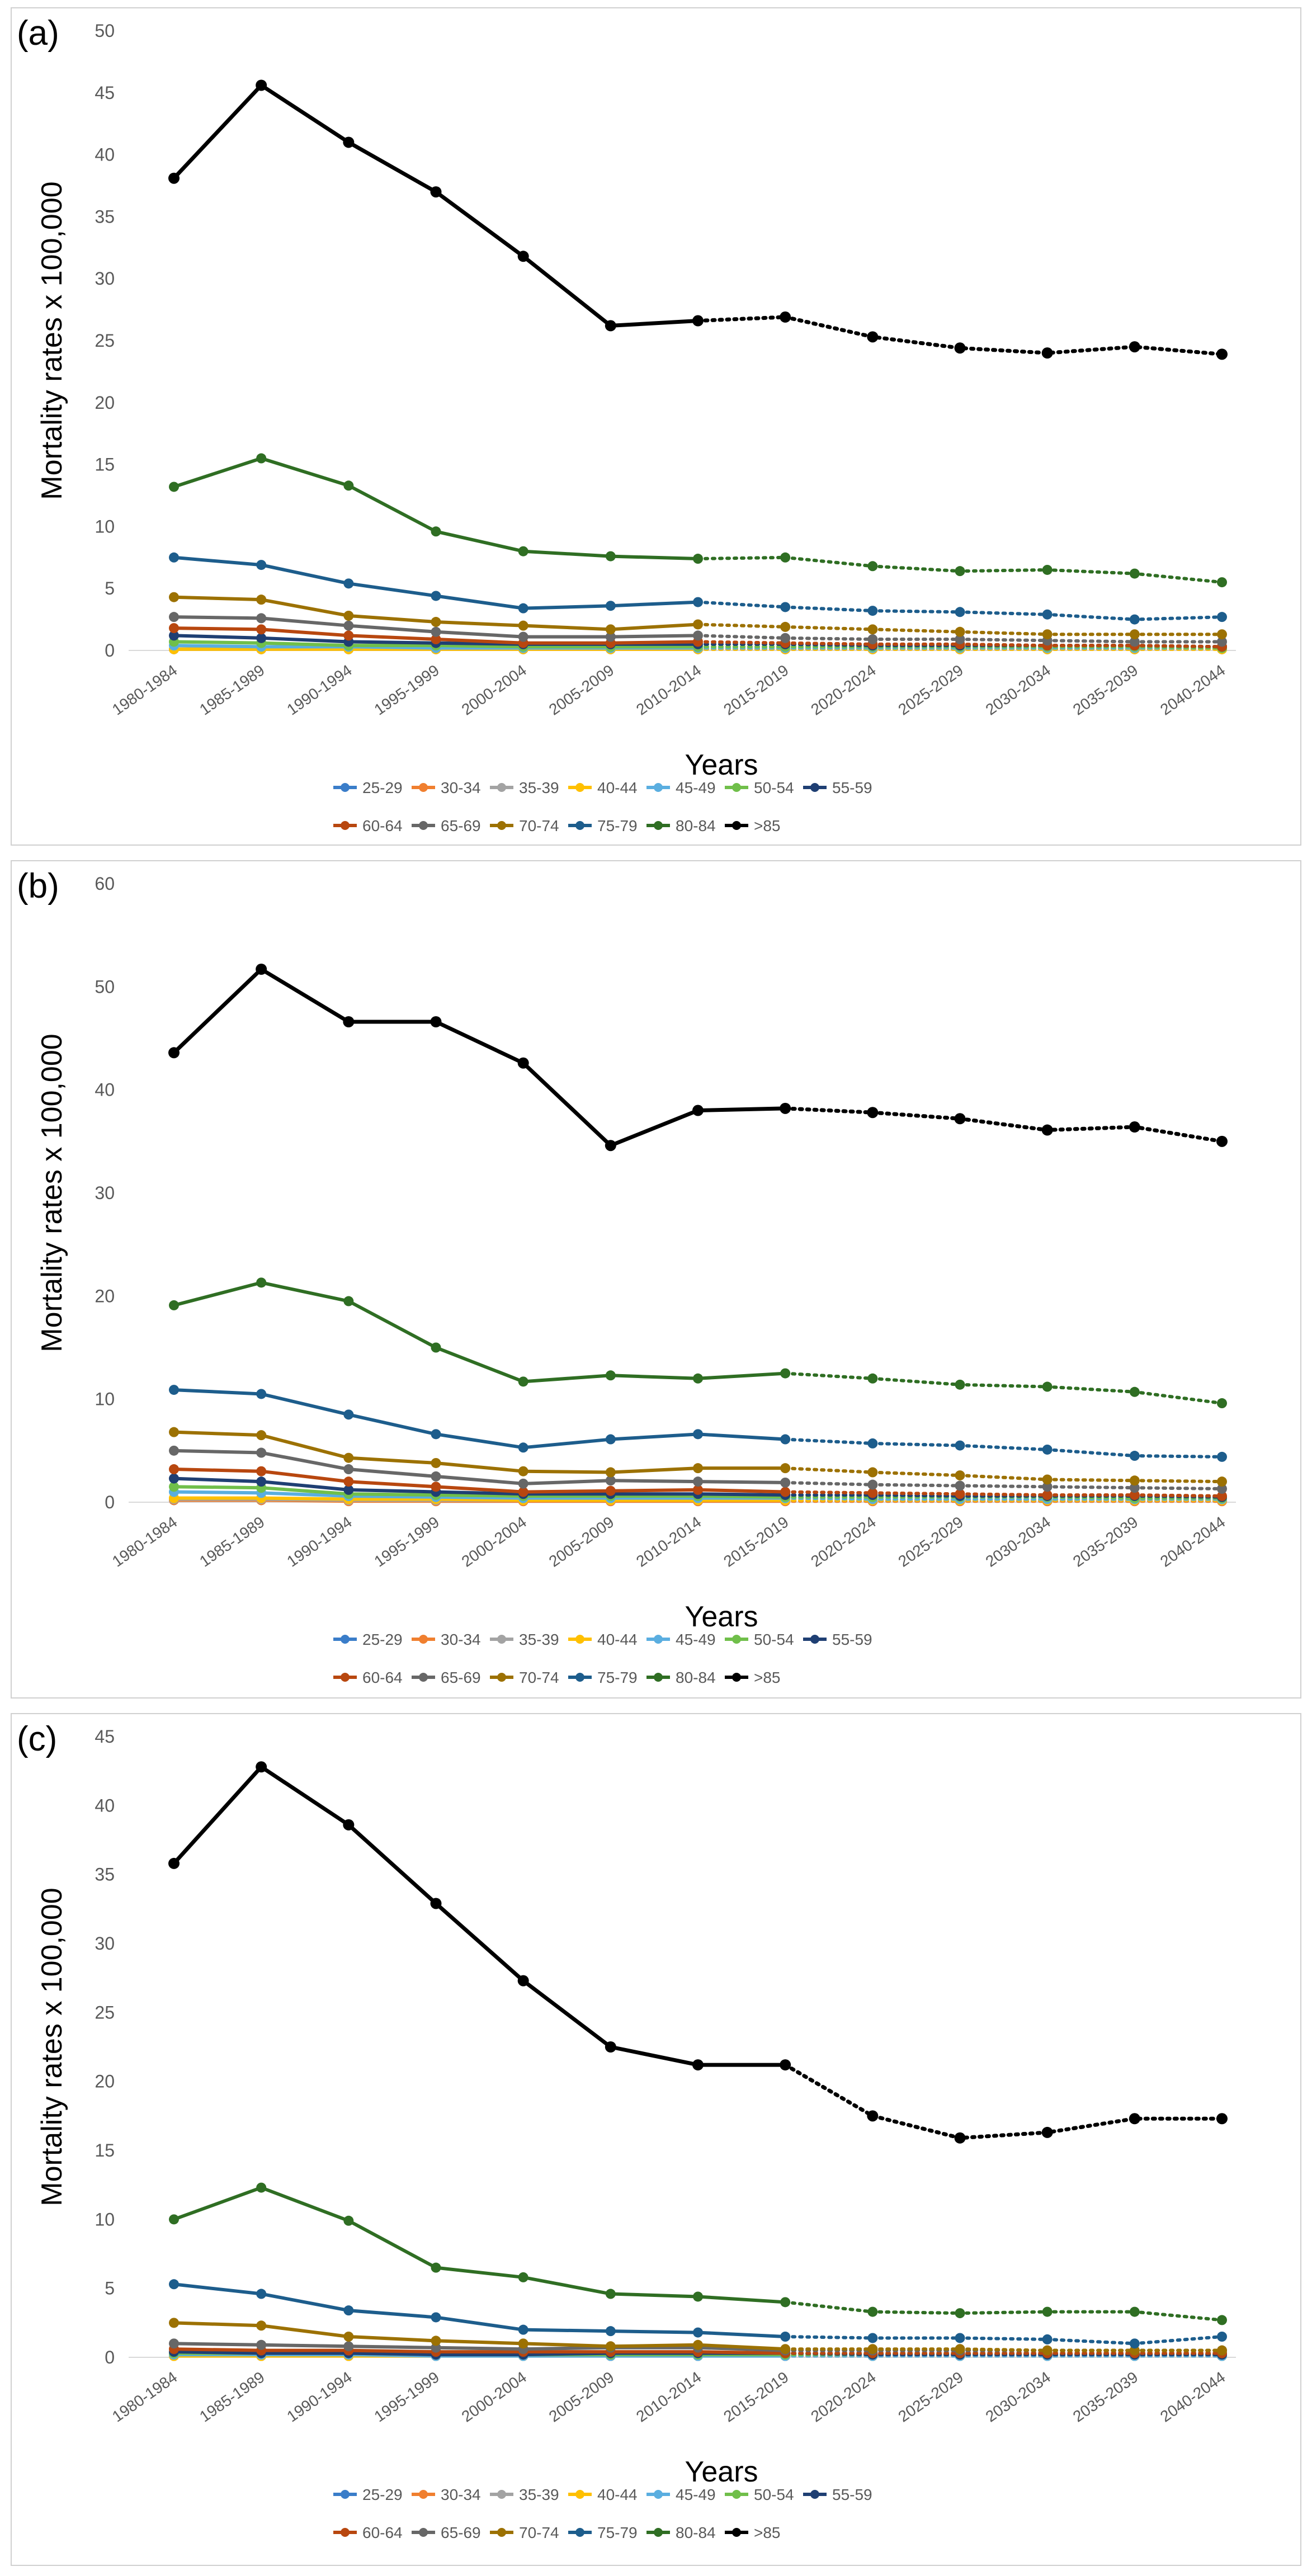 The image size is (1312, 2576). I want to click on panel-c-line-observed, so click(479, 2347).